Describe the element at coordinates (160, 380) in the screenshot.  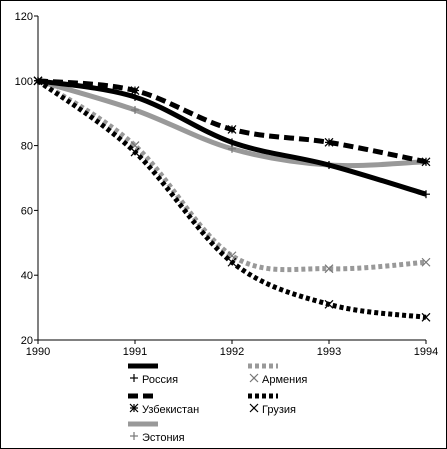
I see `legend-label-0: Россия` at that location.